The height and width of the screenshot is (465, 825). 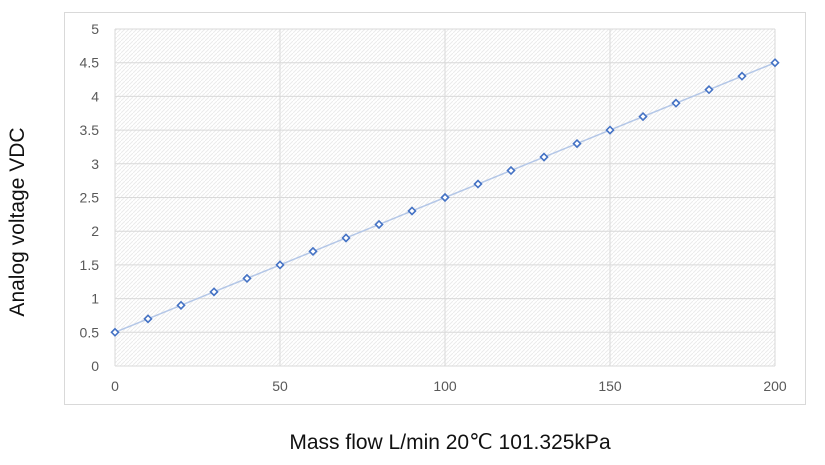 I want to click on y-axis-ticks: 0 0.5 1 1.5 2 2.5 3 3.5 4 4.5 5, so click(x=90, y=197).